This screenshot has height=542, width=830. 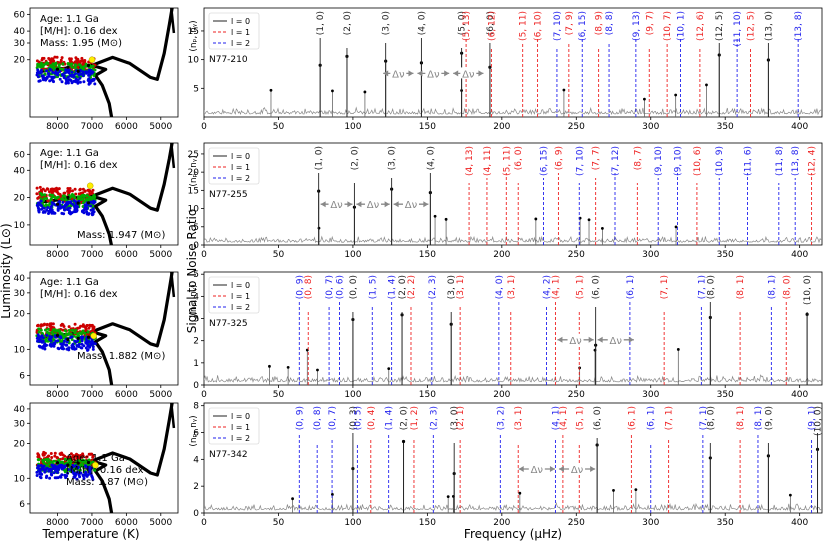 What do you see at coordinates (240, 43) in the screenshot?
I see `legend-label: l = 2` at bounding box center [240, 43].